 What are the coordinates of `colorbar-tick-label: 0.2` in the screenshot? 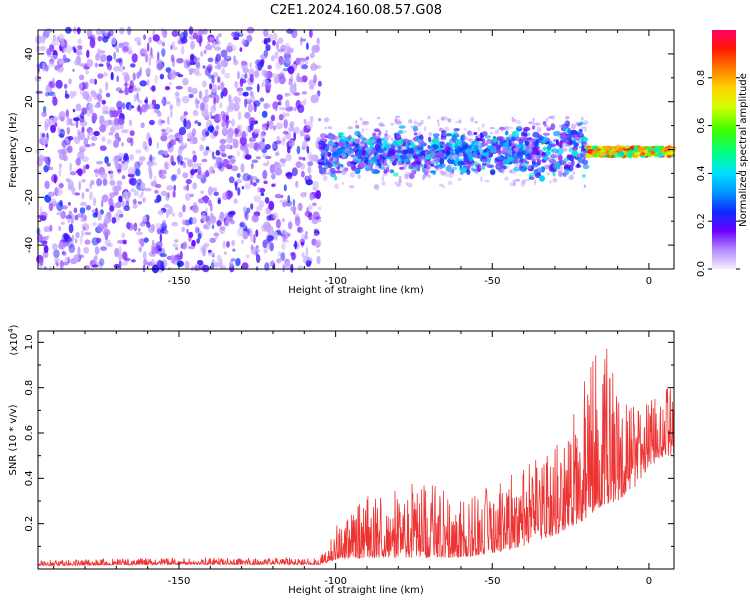 It's located at (701, 221).